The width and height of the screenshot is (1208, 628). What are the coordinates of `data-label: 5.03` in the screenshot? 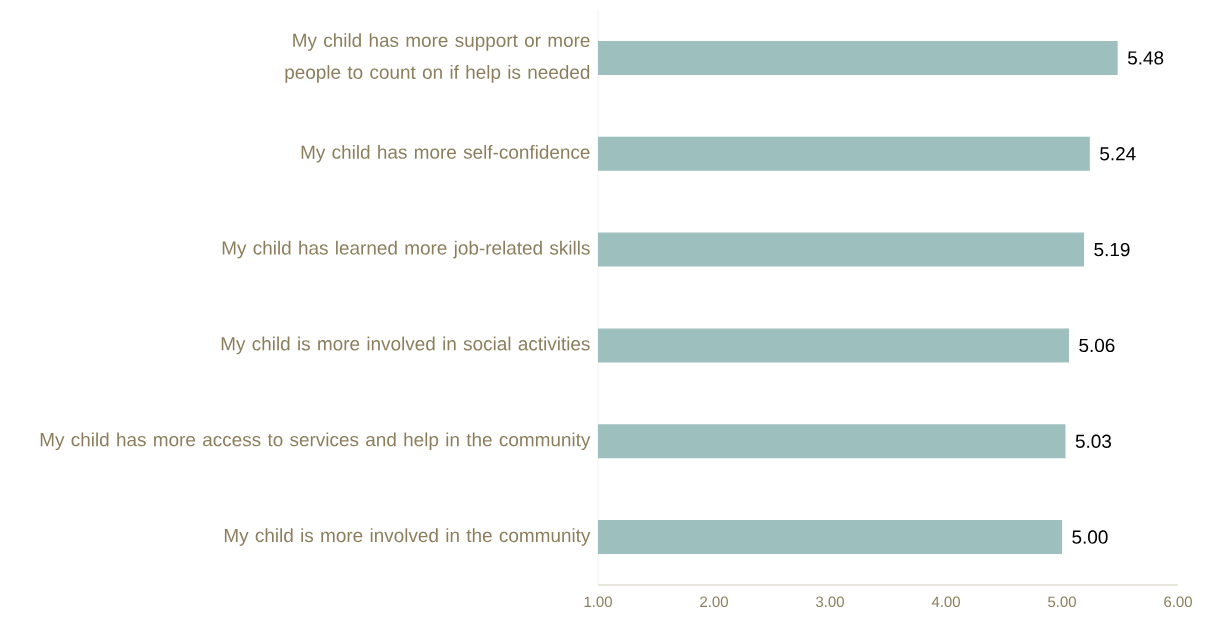 It's located at (1093, 441).